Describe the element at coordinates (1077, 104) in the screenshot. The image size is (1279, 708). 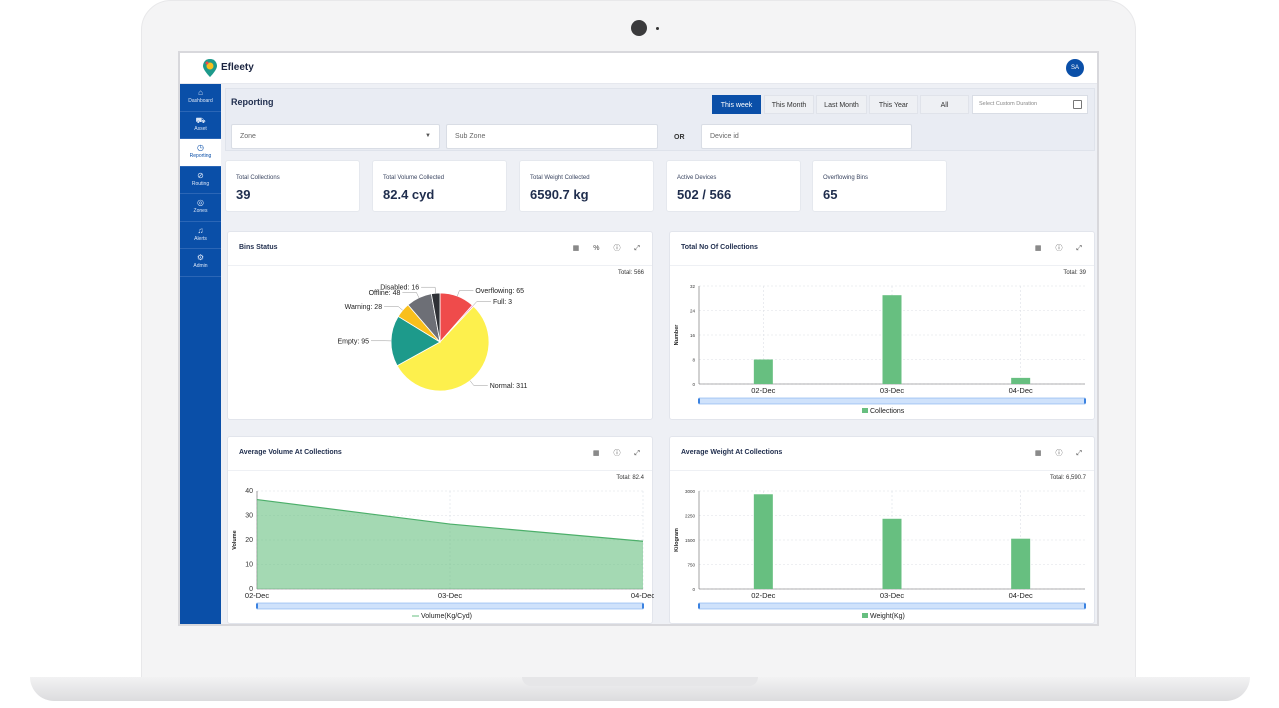
I see `calendar-icon` at that location.